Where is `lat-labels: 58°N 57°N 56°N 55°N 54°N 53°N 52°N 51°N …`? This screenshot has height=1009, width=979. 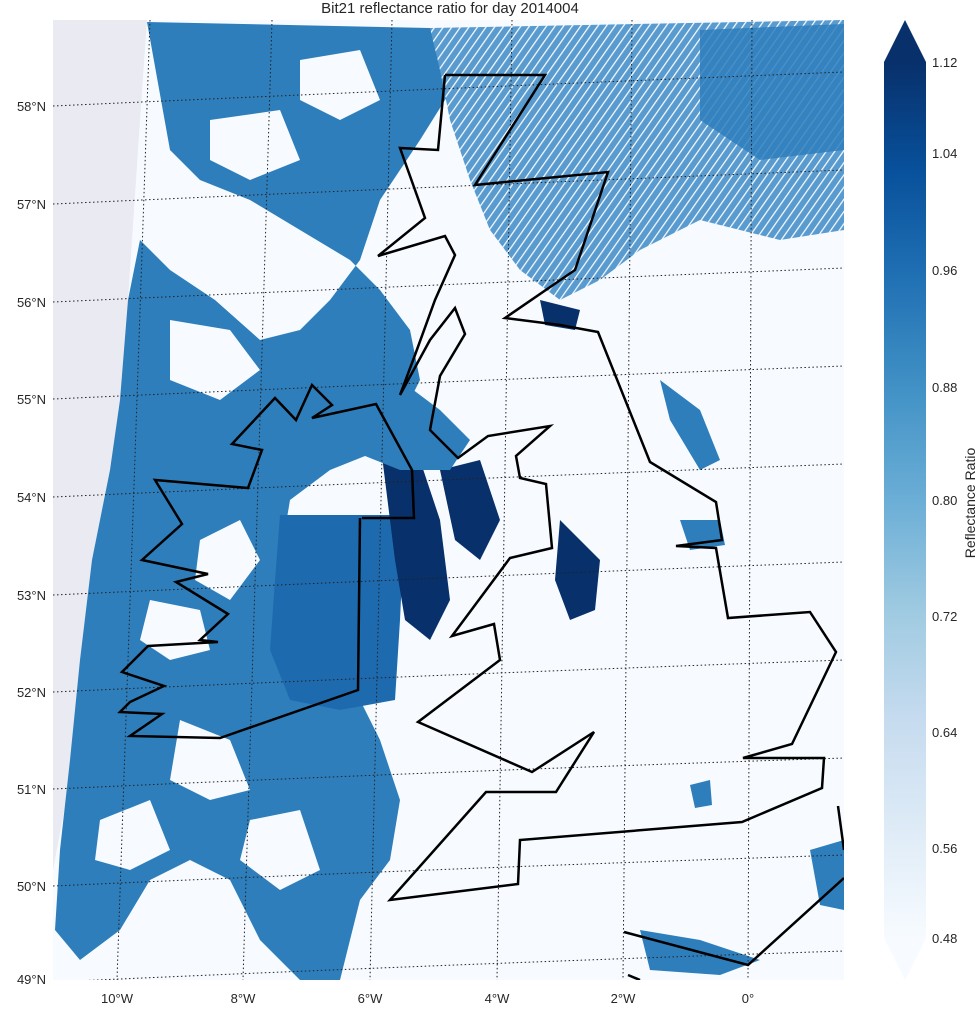 lat-labels: 58°N 57°N 56°N 55°N 54°N 53°N 52°N 51°N … is located at coordinates (31, 543).